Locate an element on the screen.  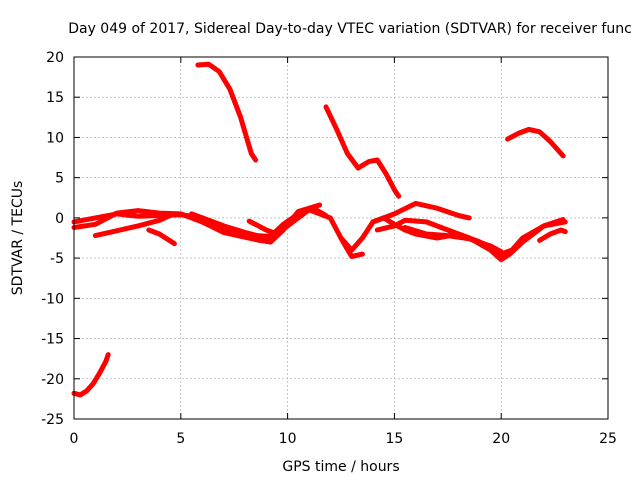
x-tick-label: 5 is located at coordinates (180, 439).